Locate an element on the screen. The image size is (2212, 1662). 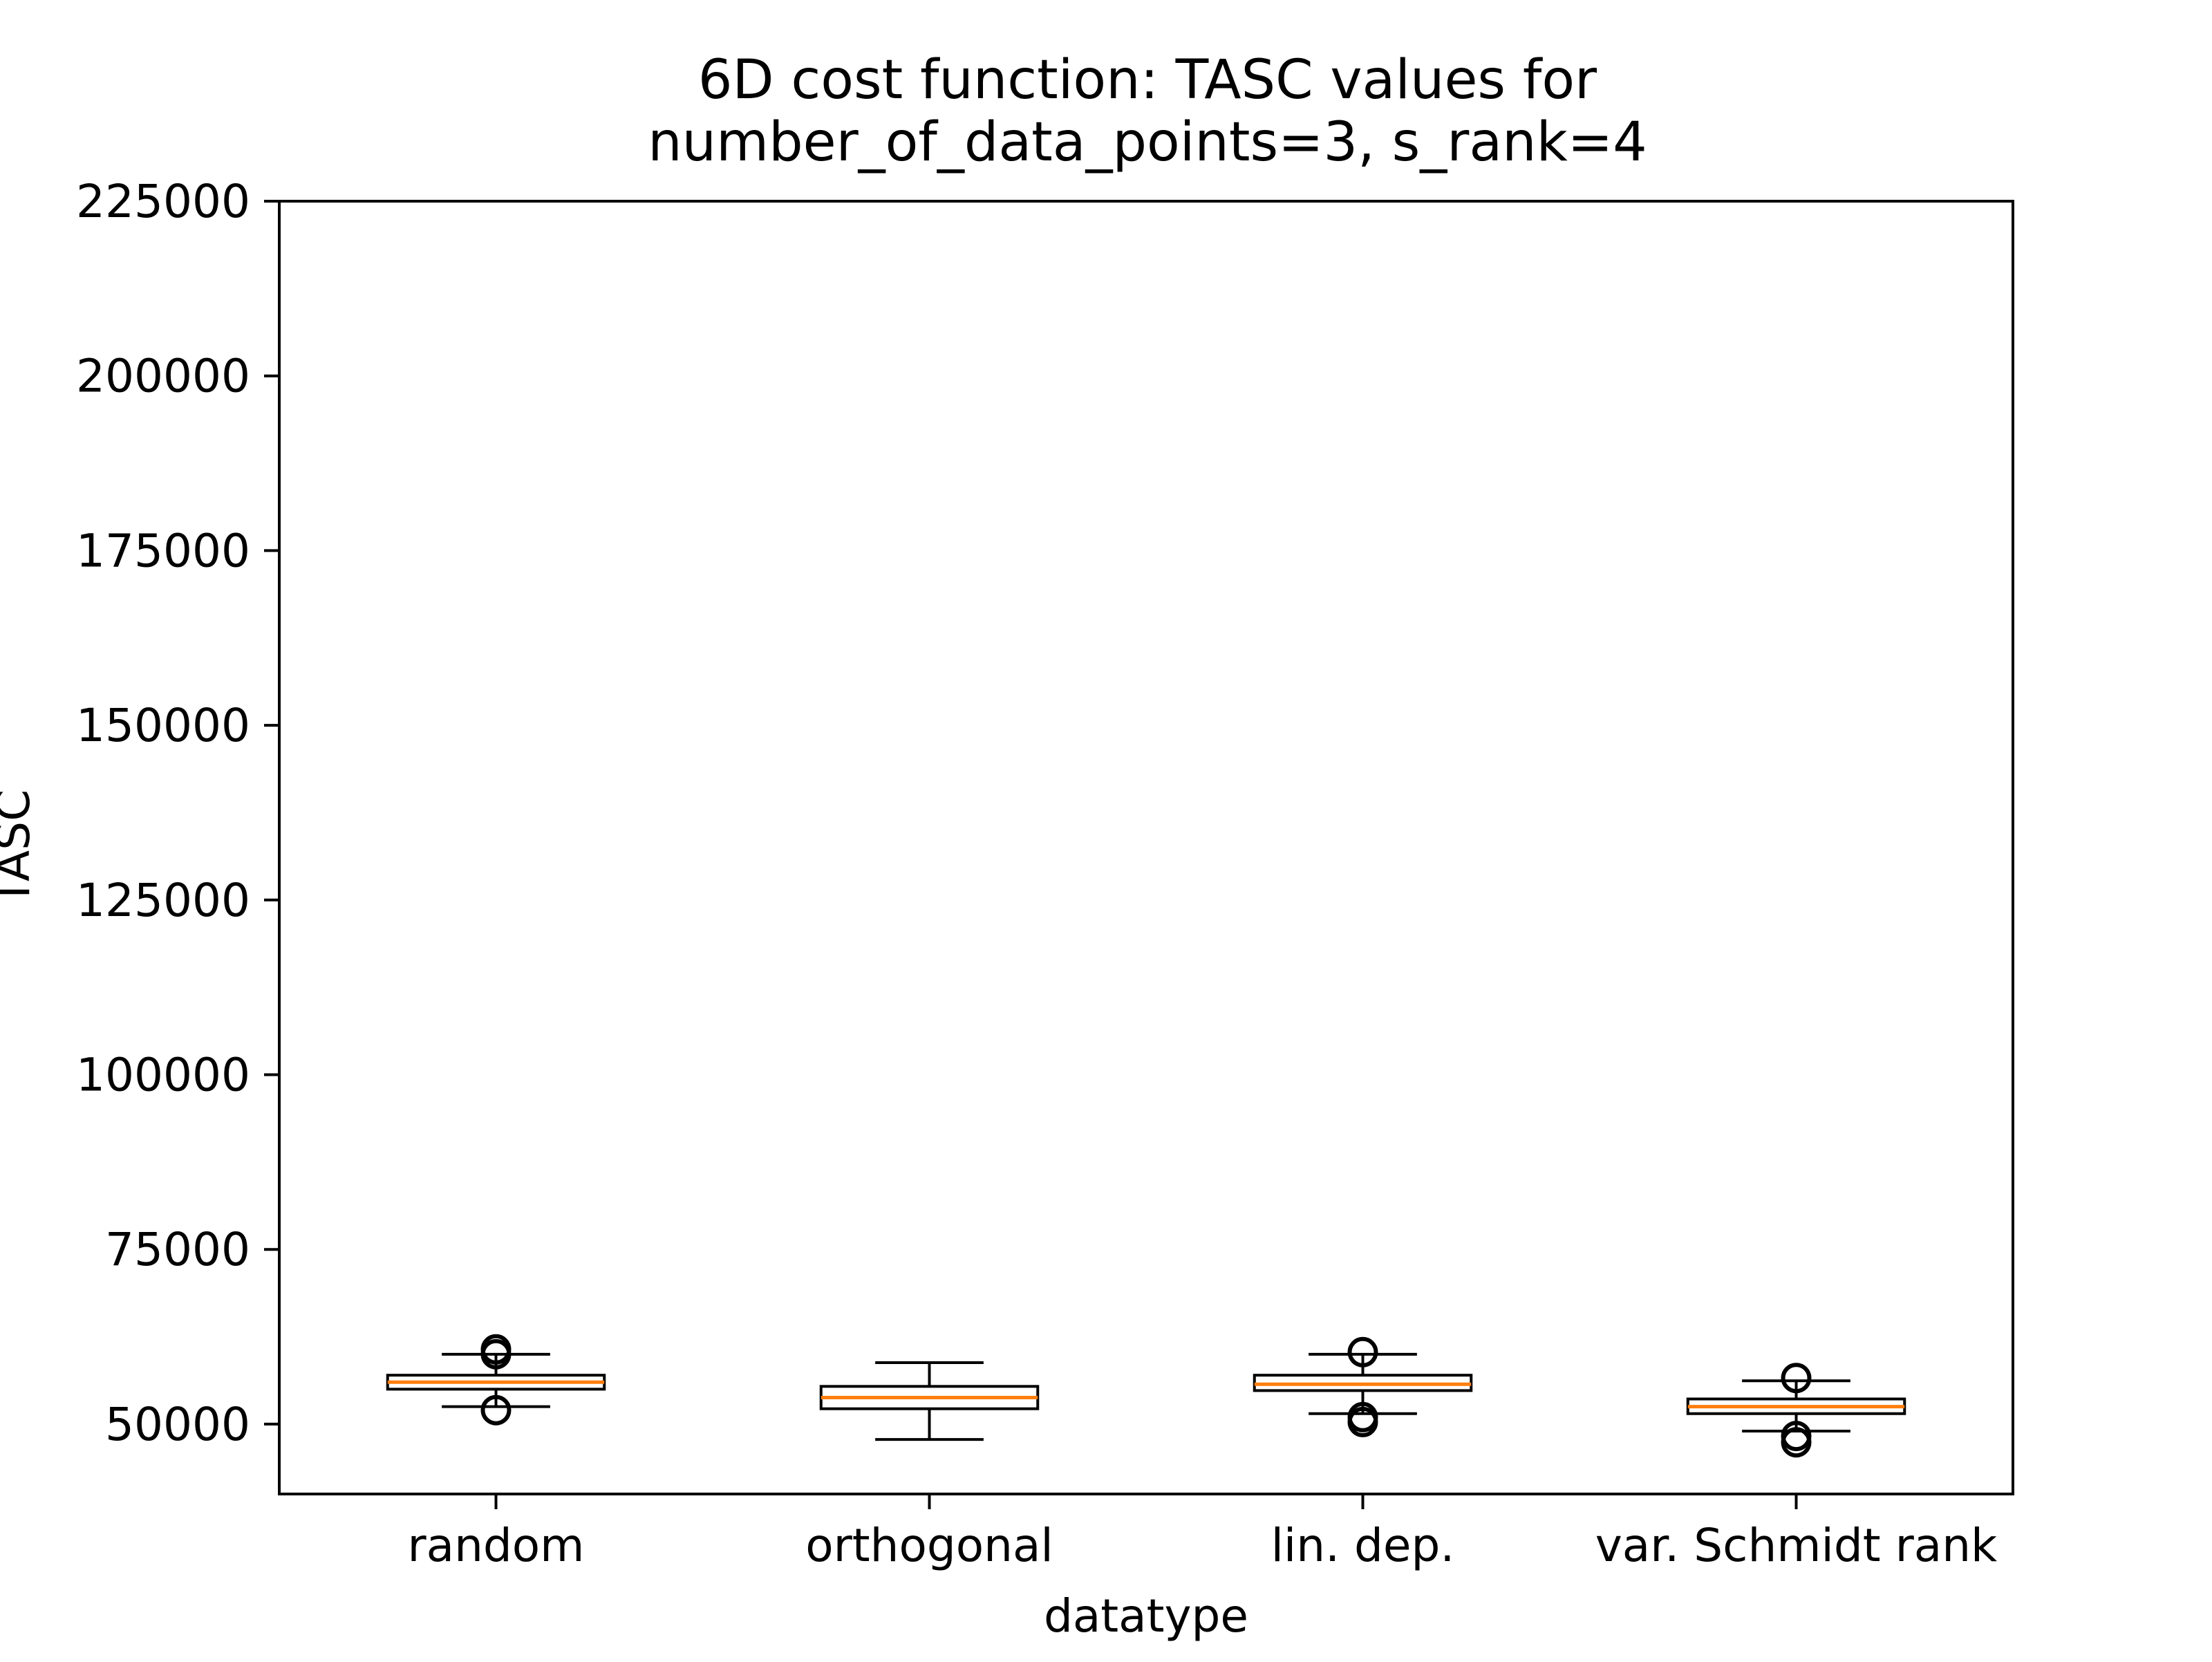
y-tick-label: 50000 is located at coordinates (177, 1425).